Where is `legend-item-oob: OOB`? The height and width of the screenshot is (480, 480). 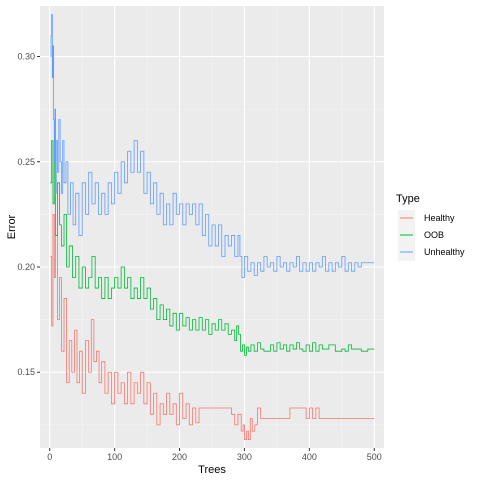 legend-item-oob: OOB is located at coordinates (421, 235).